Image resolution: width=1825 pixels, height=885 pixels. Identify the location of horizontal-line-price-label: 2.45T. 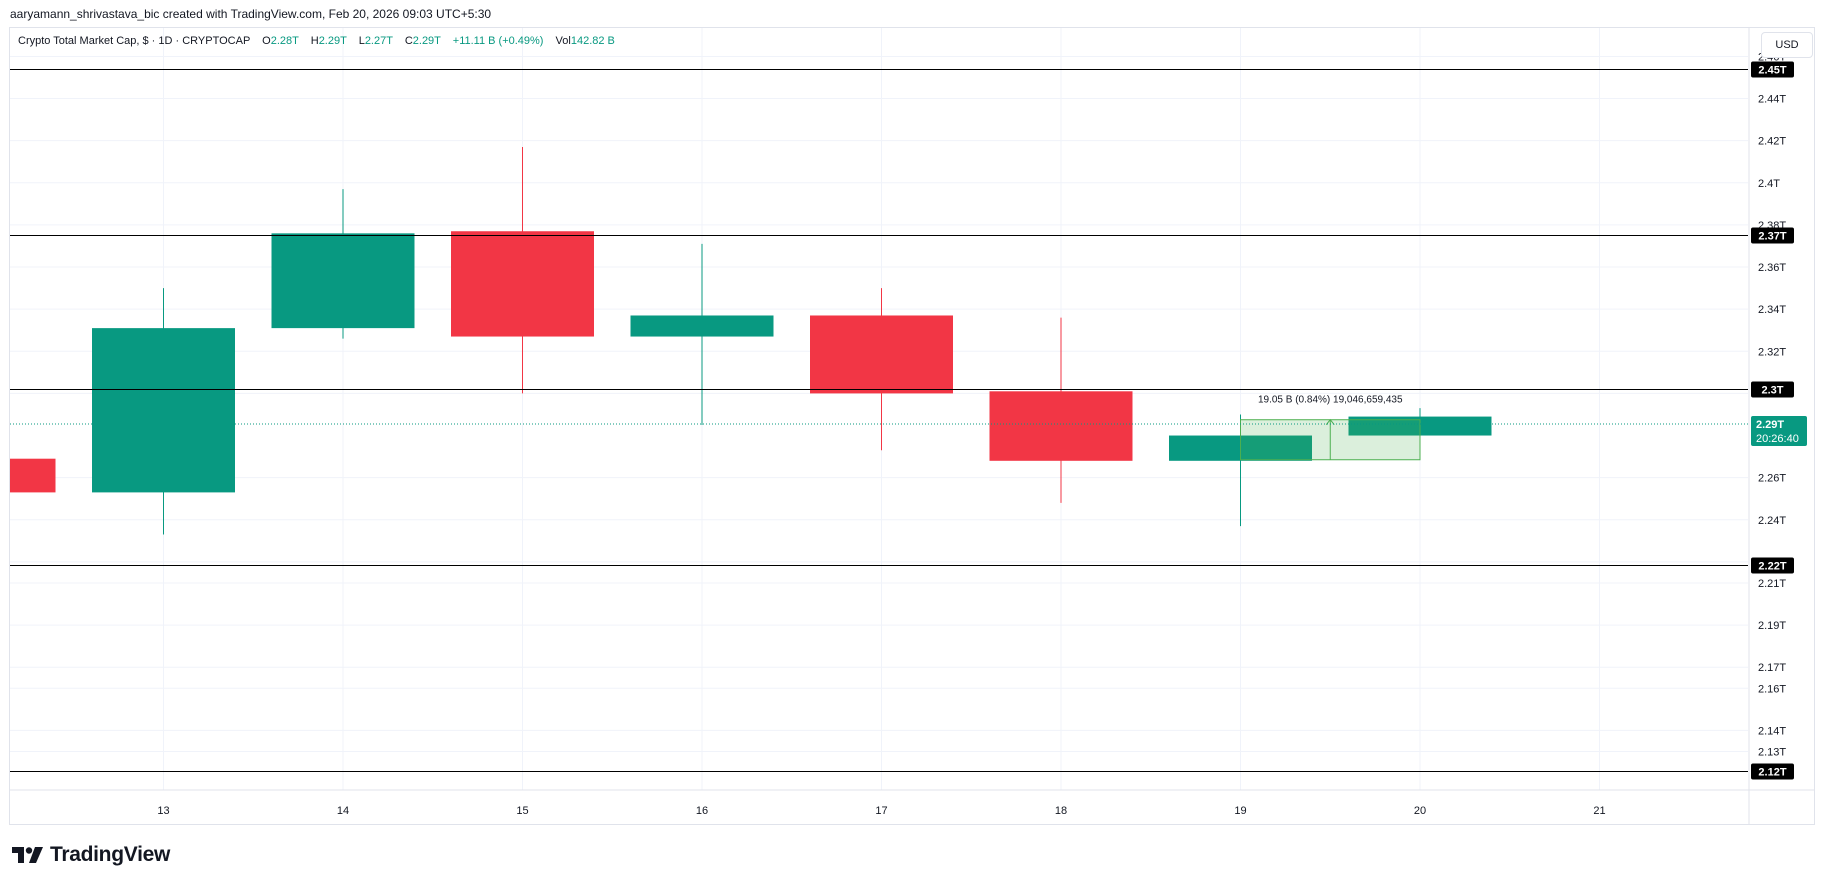
(1772, 69).